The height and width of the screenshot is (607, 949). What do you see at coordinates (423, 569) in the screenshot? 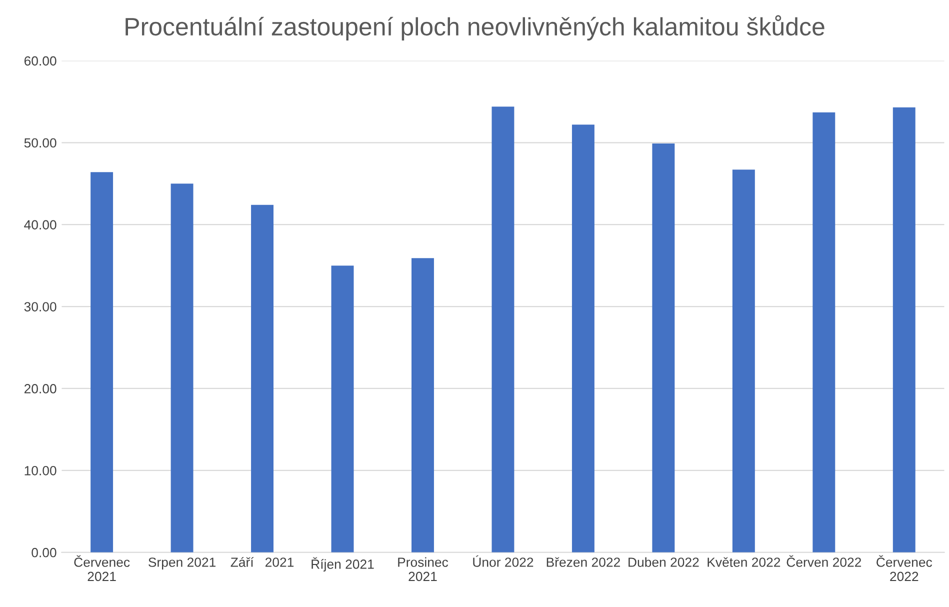
I see `x-tick-label: Prosinec 2021` at bounding box center [423, 569].